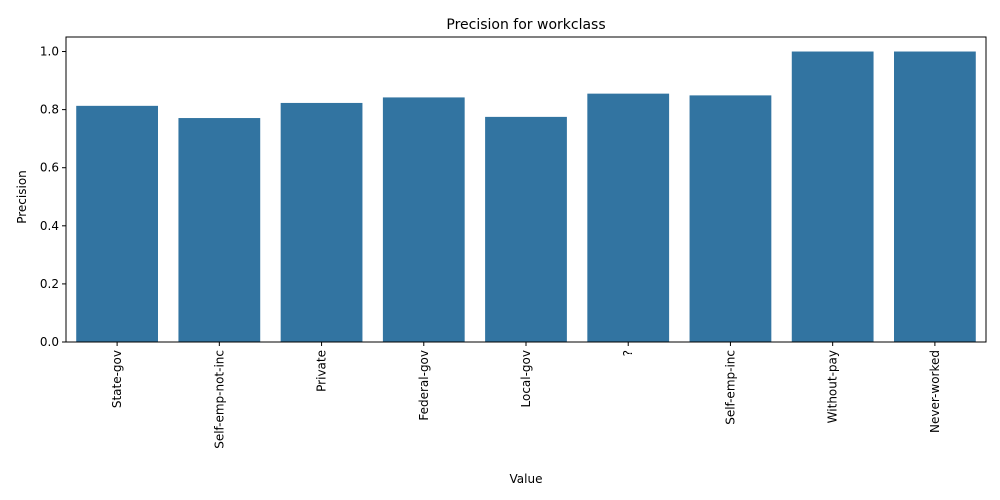  What do you see at coordinates (49, 342) in the screenshot?
I see `y-tick-label: 0.0` at bounding box center [49, 342].